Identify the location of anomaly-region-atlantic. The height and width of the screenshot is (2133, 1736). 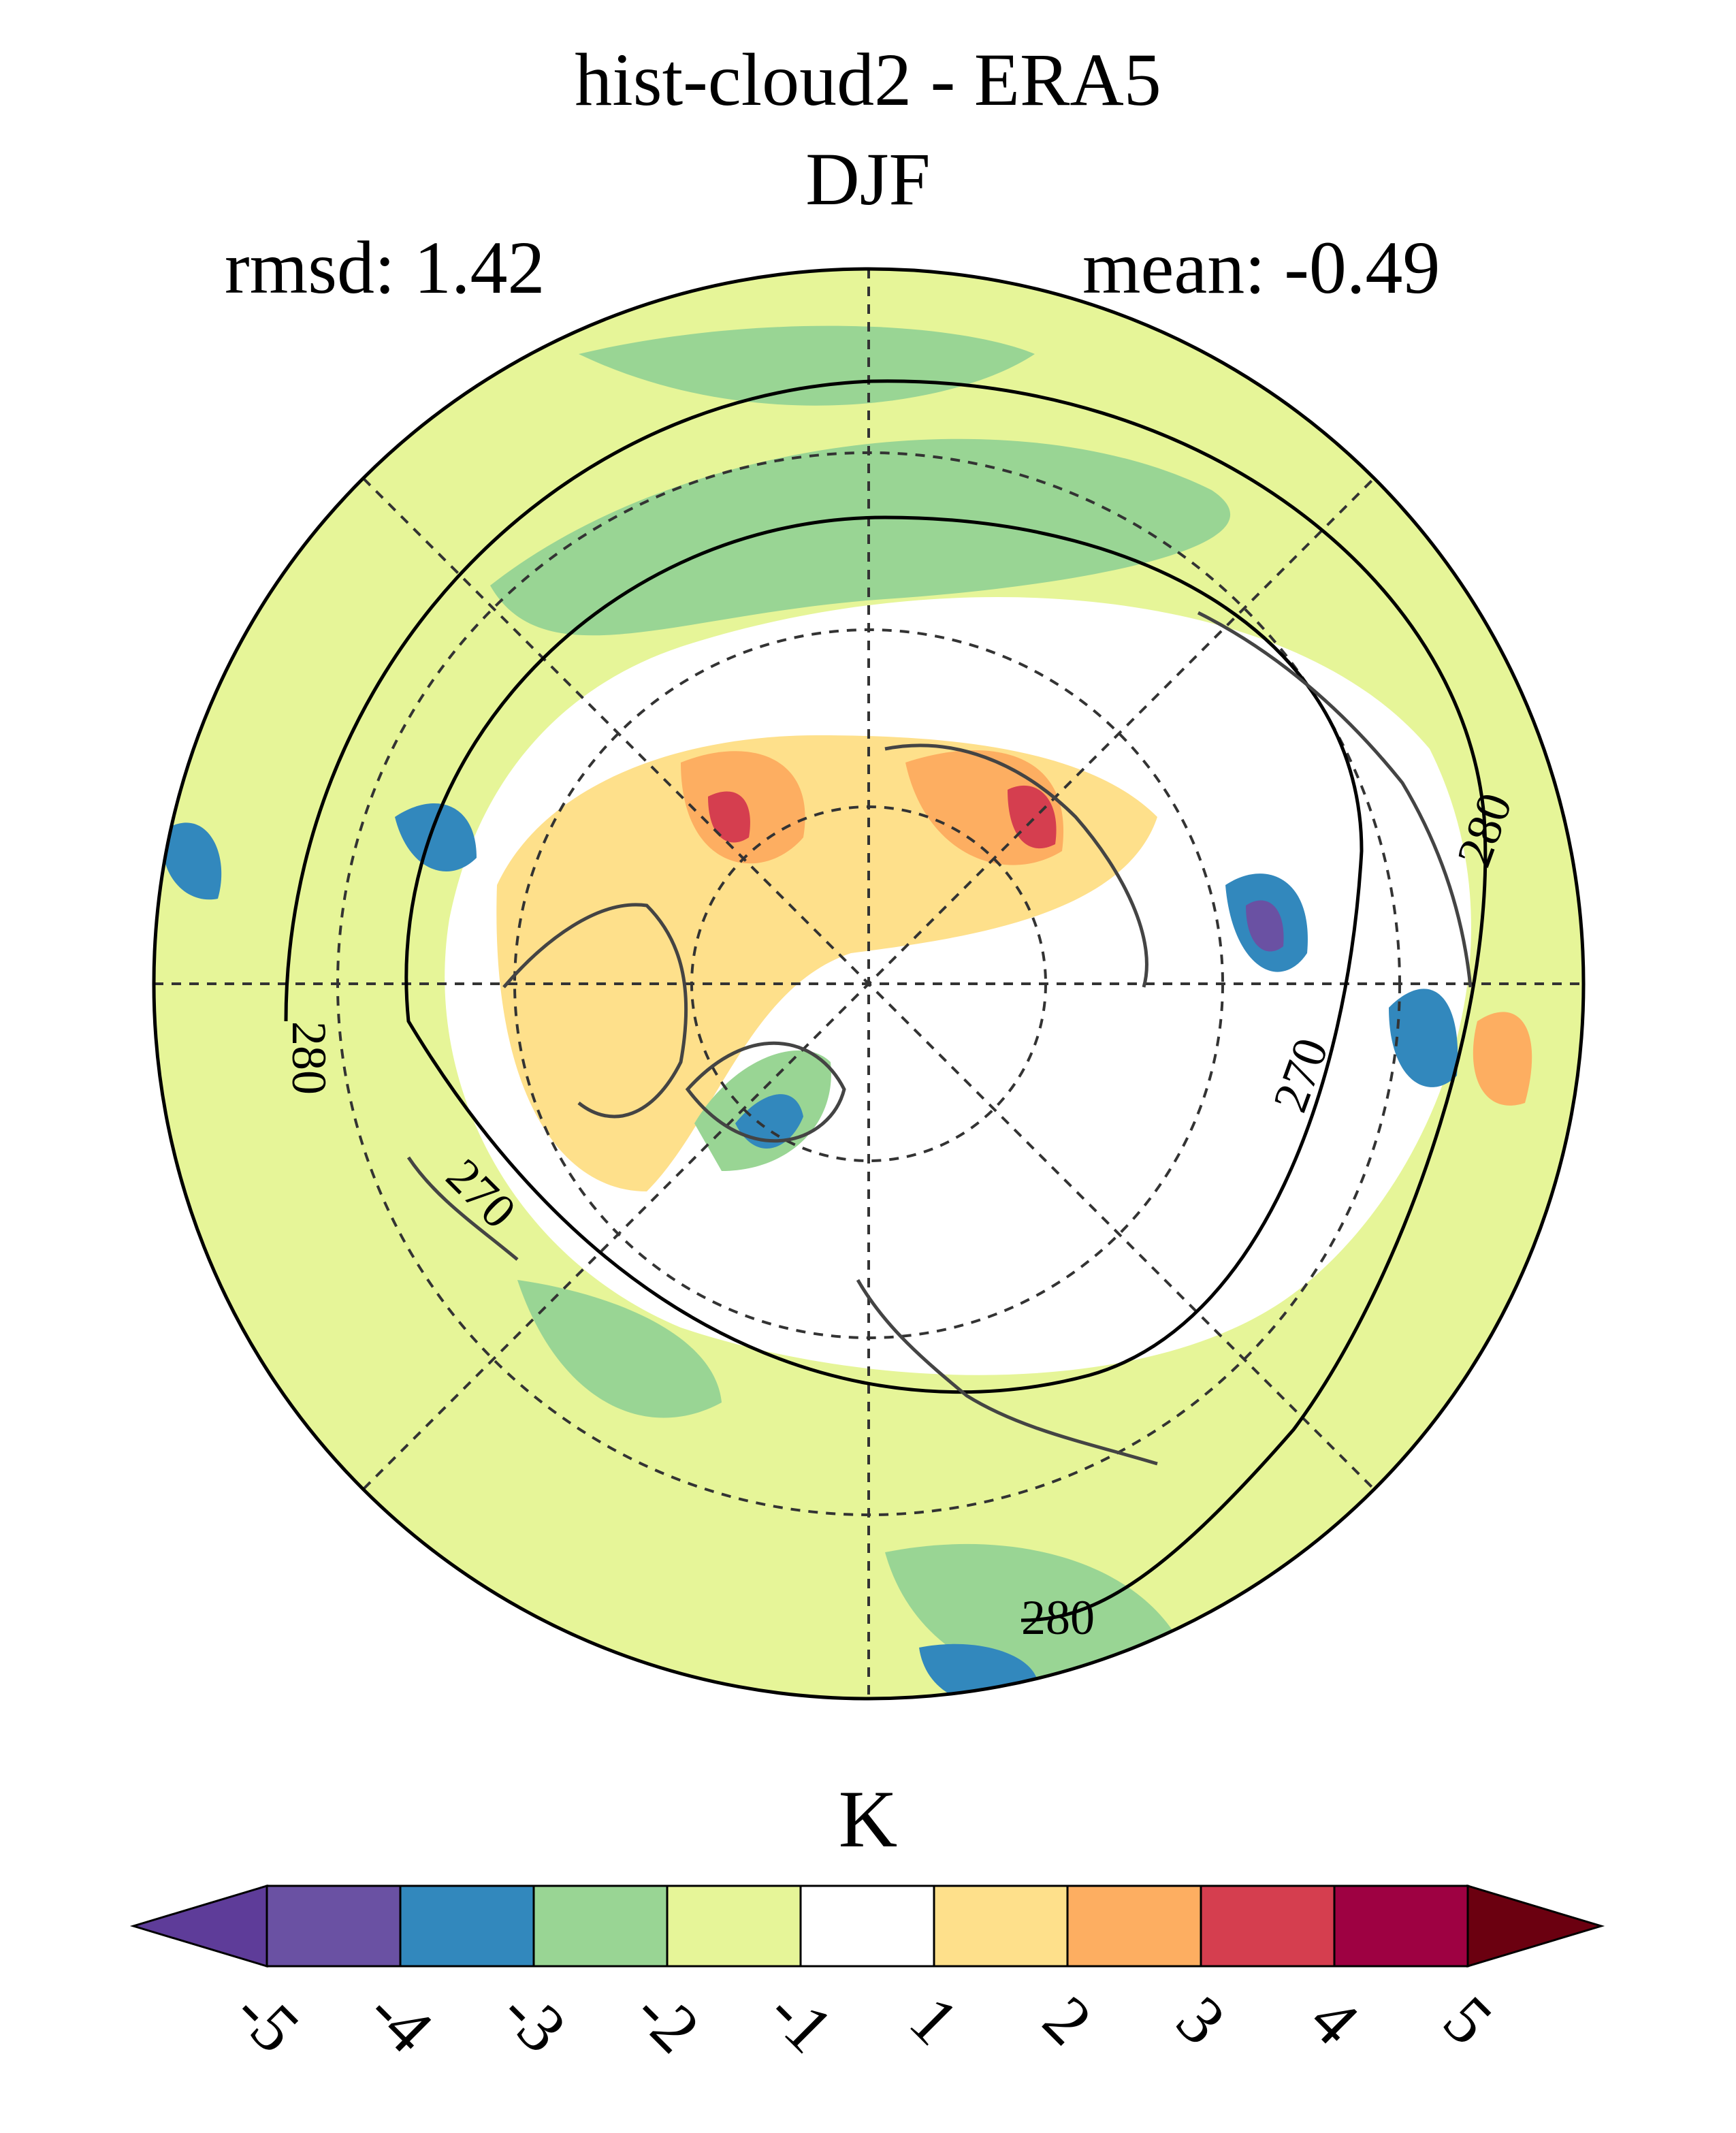
(619, 1349).